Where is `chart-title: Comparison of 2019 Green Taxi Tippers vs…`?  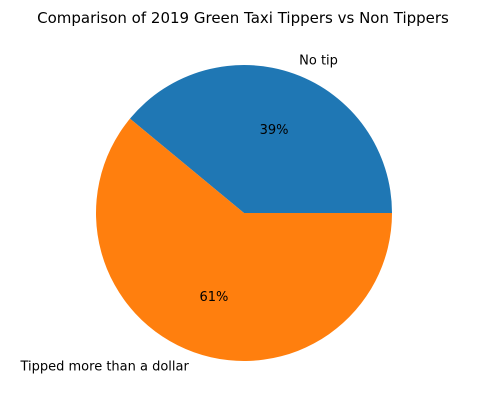 chart-title: Comparison of 2019 Green Taxi Tippers vs… is located at coordinates (243, 18).